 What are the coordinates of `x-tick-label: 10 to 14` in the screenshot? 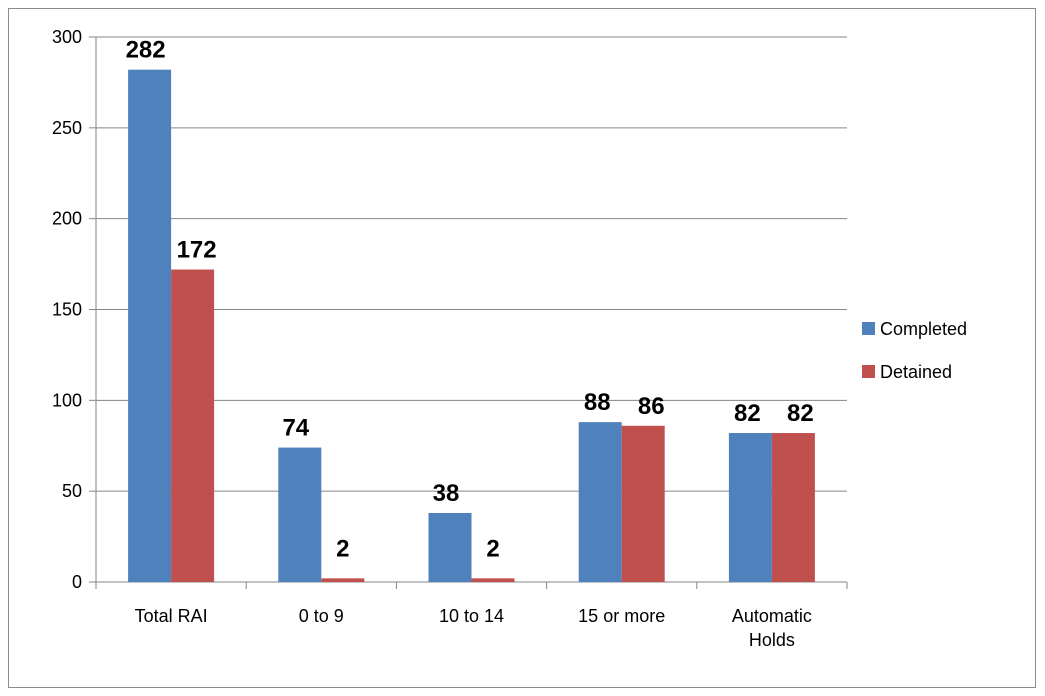 It's located at (471, 616).